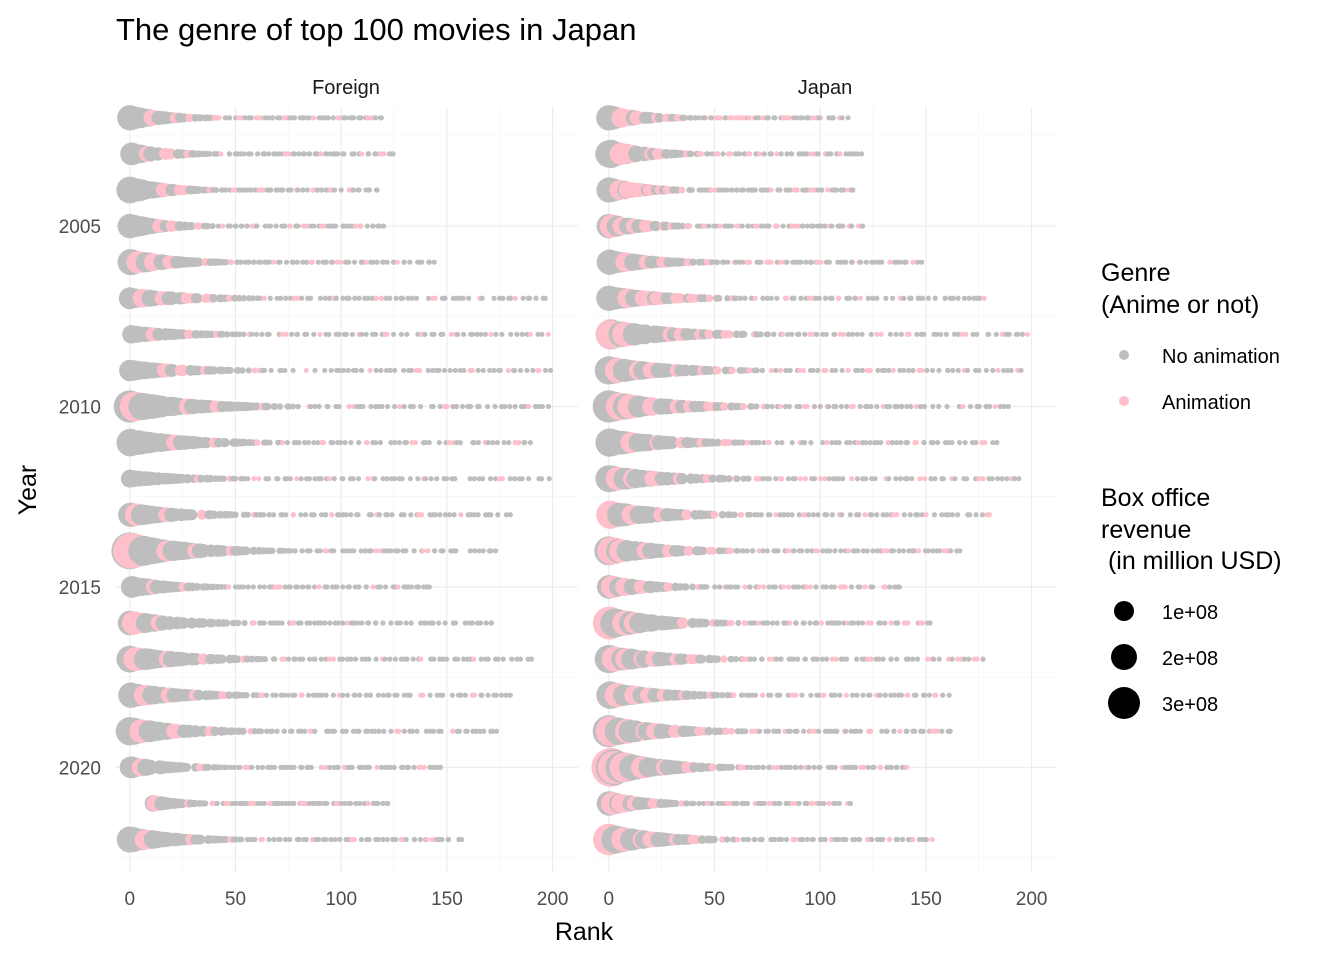 The height and width of the screenshot is (960, 1344). What do you see at coordinates (216, 154) in the screenshot?
I see `data-point-foreign-2003` at bounding box center [216, 154].